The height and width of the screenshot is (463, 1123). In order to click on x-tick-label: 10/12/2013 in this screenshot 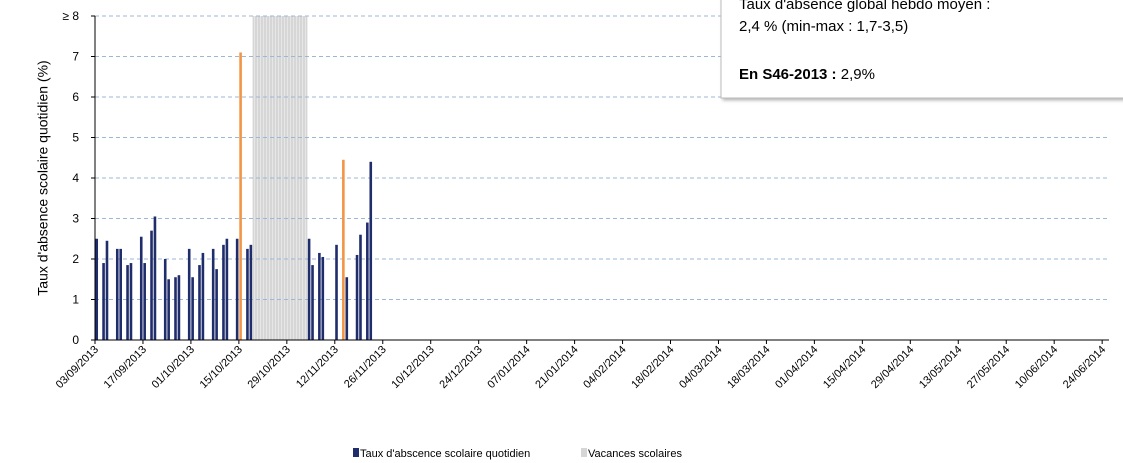, I will do `click(412, 367)`.